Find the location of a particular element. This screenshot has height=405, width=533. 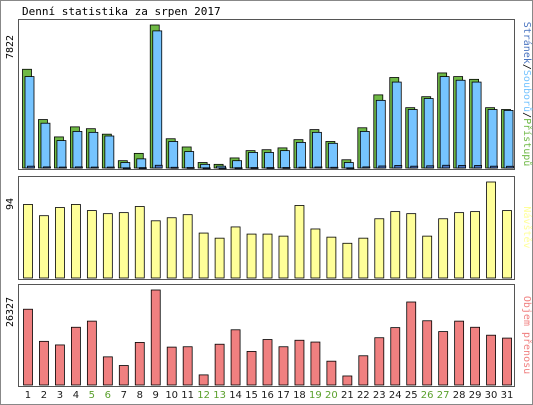

ymax-label-navstevy: 94 is located at coordinates (10, 204).